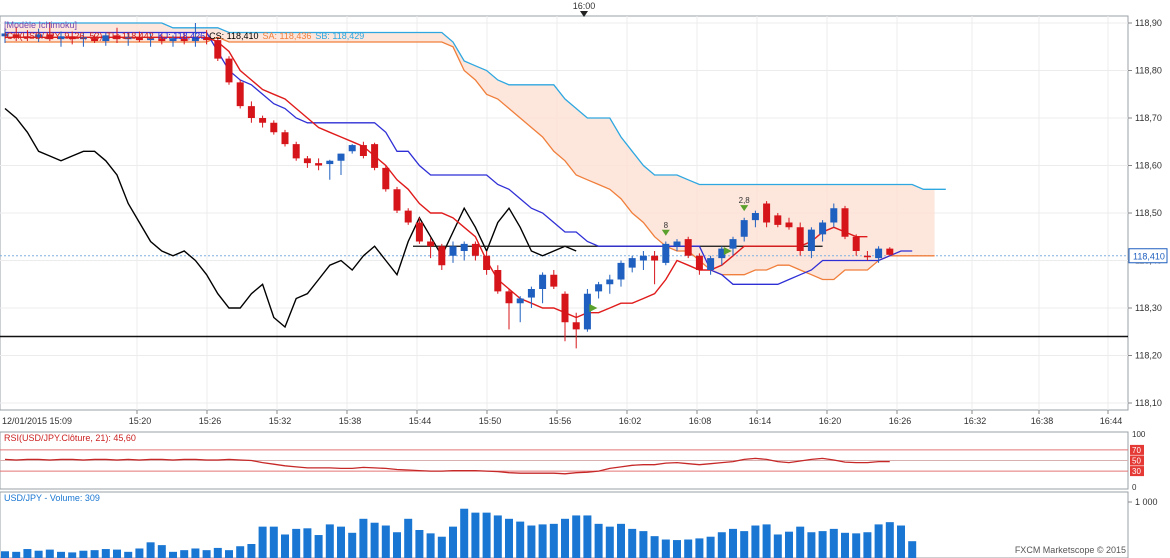 The image size is (1170, 558). I want to click on rsi-tick-label: 50, so click(1136, 461).